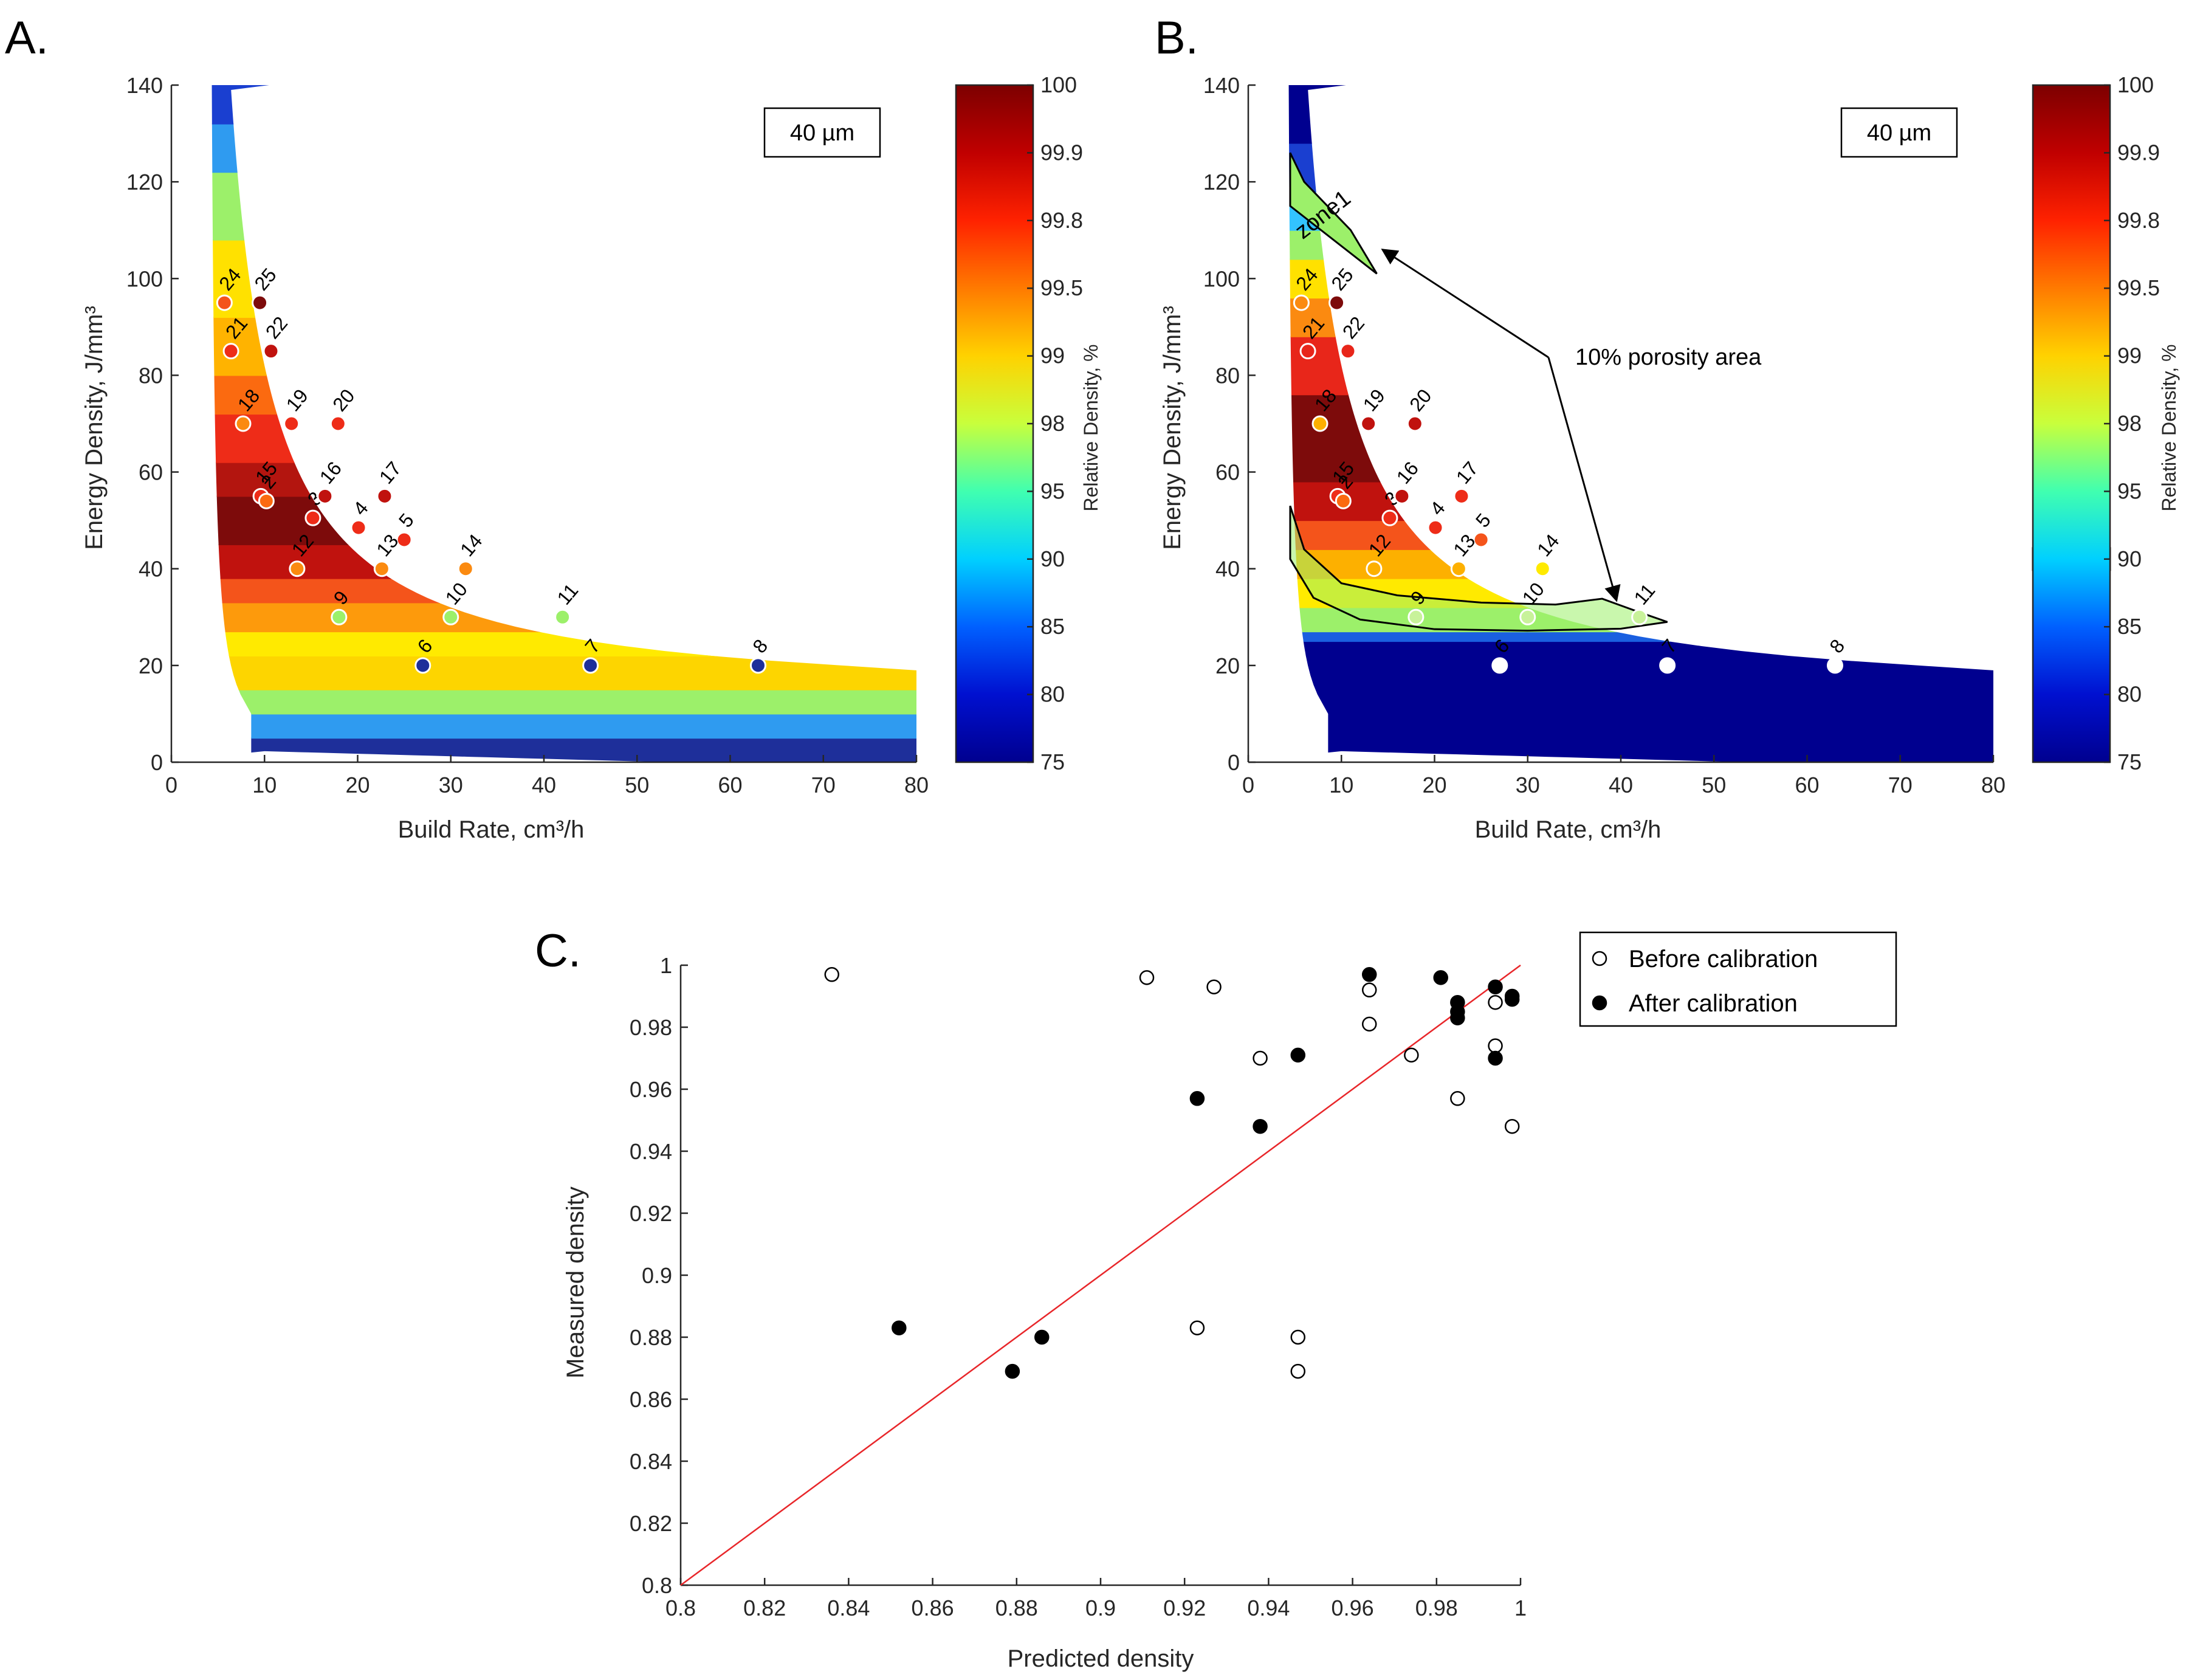 The image size is (2186, 1680). I want to click on x-tick-label: 0.94, so click(1268, 1608).